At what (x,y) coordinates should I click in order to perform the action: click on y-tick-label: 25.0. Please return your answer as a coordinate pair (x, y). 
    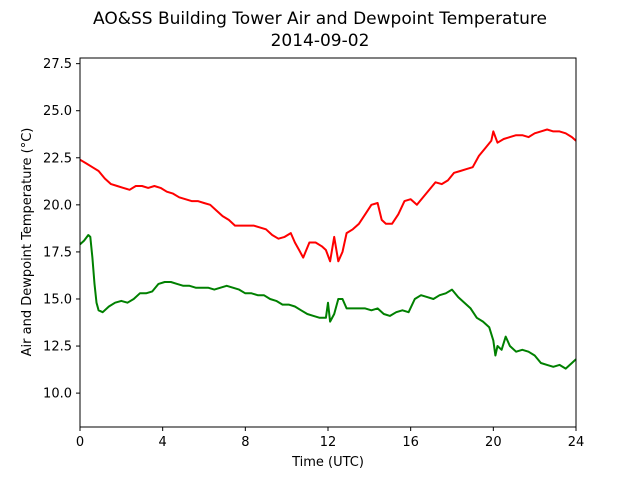
    Looking at the image, I should click on (57, 111).